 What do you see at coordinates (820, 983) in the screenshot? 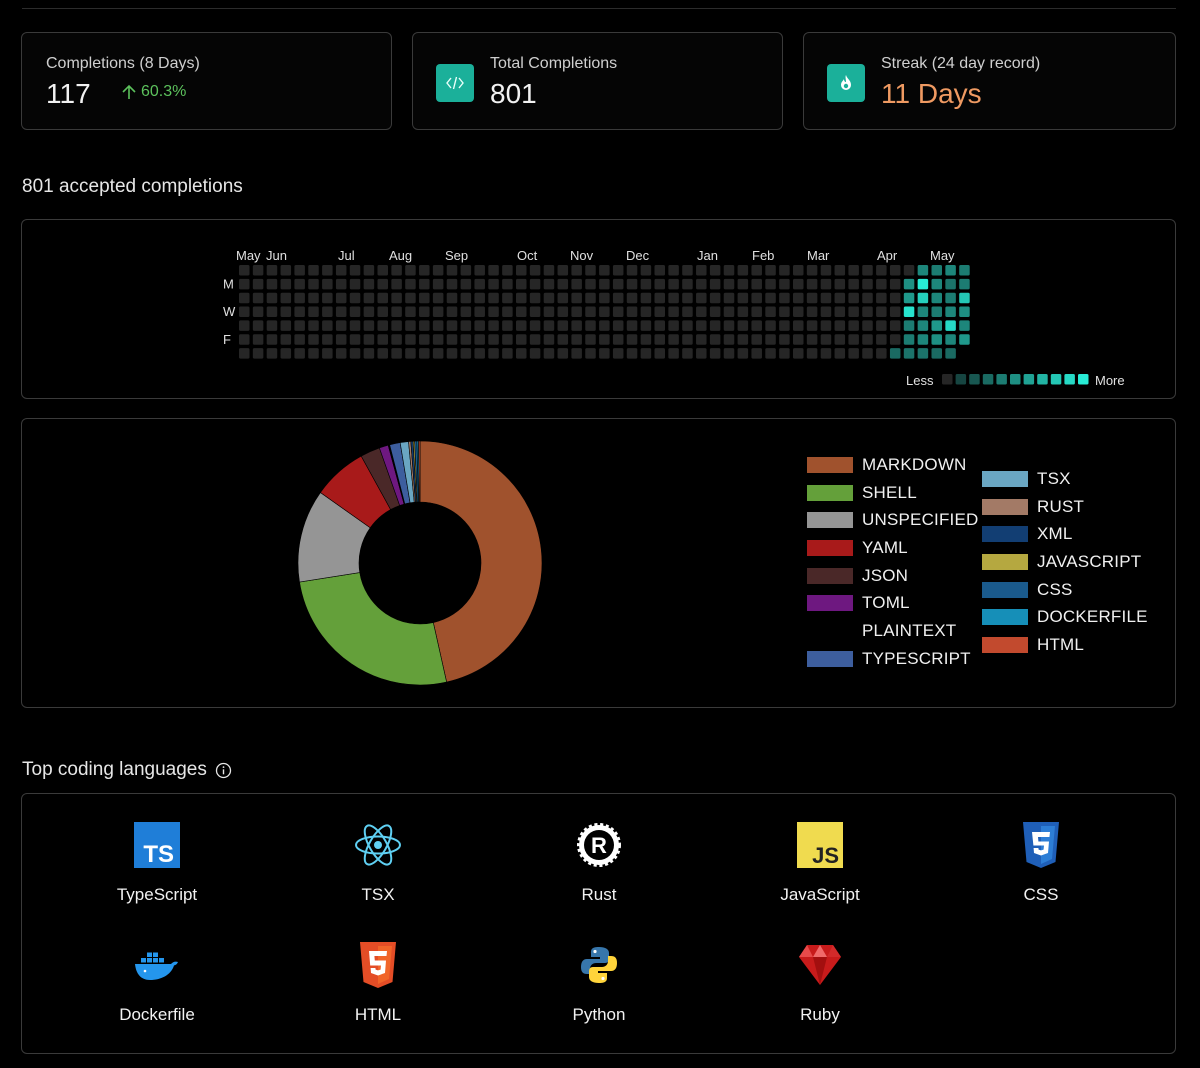
I see `language-ruby: Ruby` at bounding box center [820, 983].